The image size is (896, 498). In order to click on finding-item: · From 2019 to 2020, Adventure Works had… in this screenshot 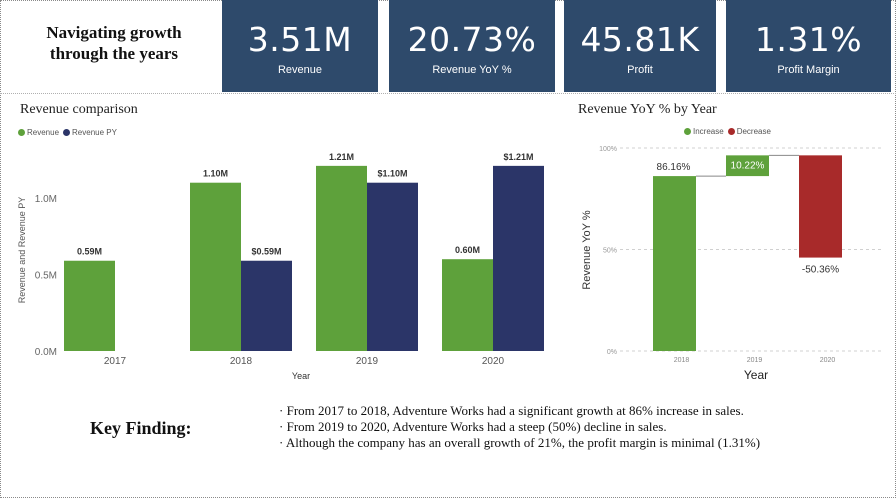, I will do `click(473, 426)`.